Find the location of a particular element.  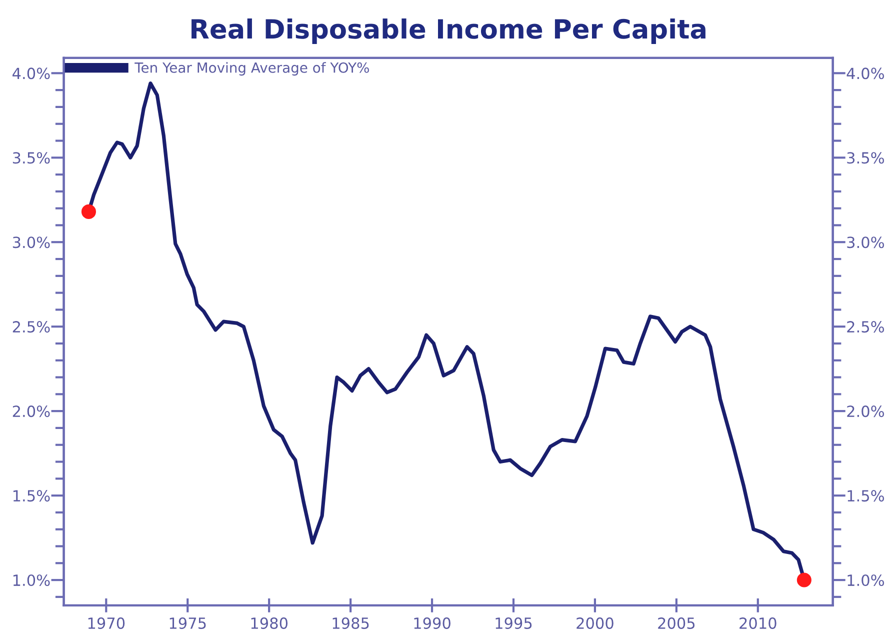

y2-tick-label: 2.0% is located at coordinates (865, 412).